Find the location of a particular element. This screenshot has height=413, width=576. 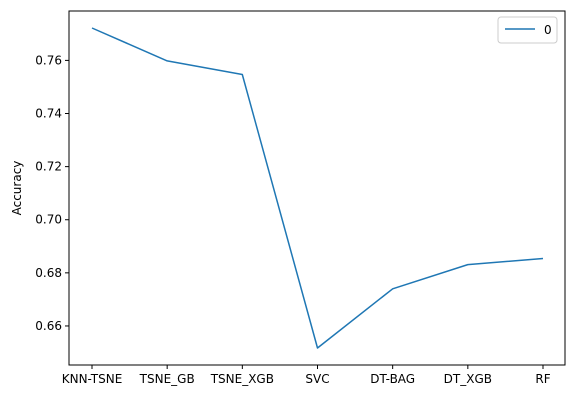

x-tick-label: KNN-TSNE is located at coordinates (92, 379).